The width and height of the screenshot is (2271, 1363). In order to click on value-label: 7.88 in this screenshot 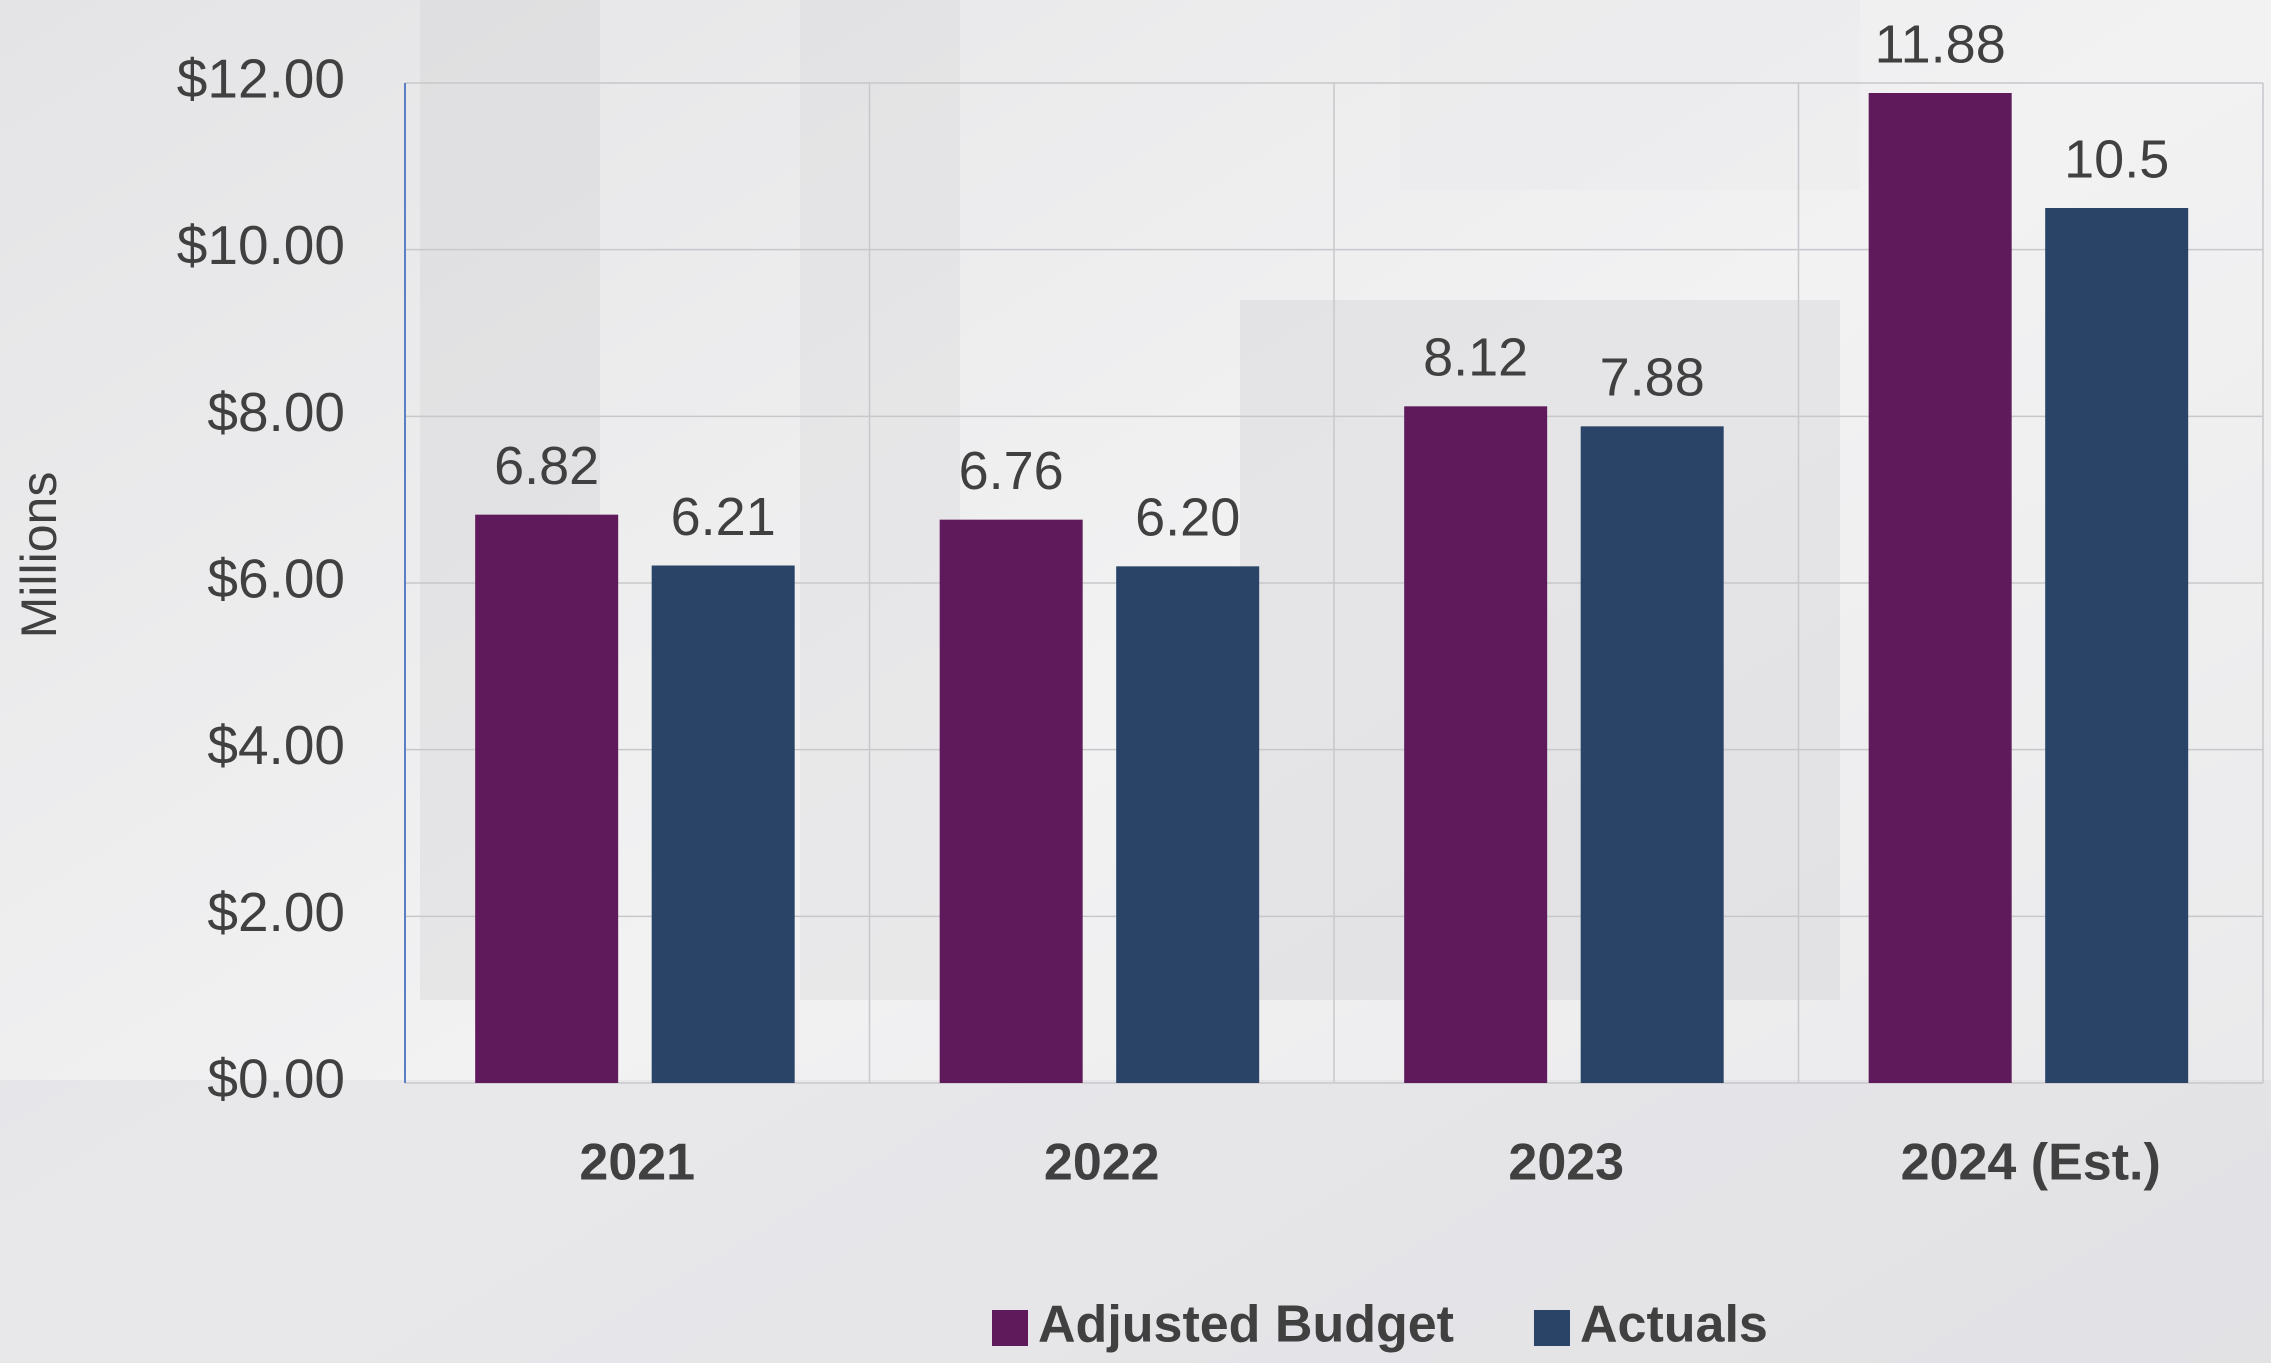, I will do `click(1652, 378)`.